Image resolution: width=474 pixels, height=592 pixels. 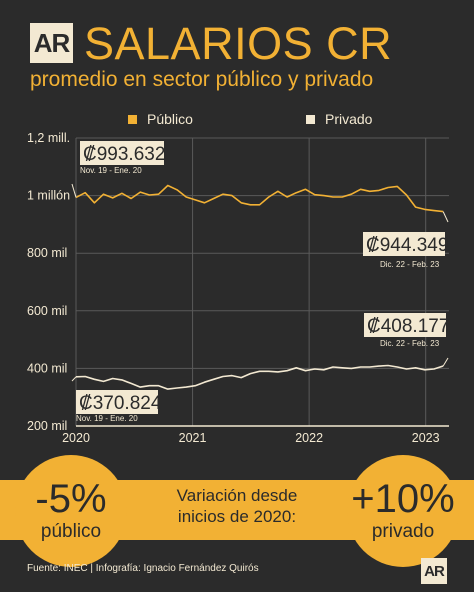 What do you see at coordinates (426, 438) in the screenshot?
I see `x-tick-label: 2023` at bounding box center [426, 438].